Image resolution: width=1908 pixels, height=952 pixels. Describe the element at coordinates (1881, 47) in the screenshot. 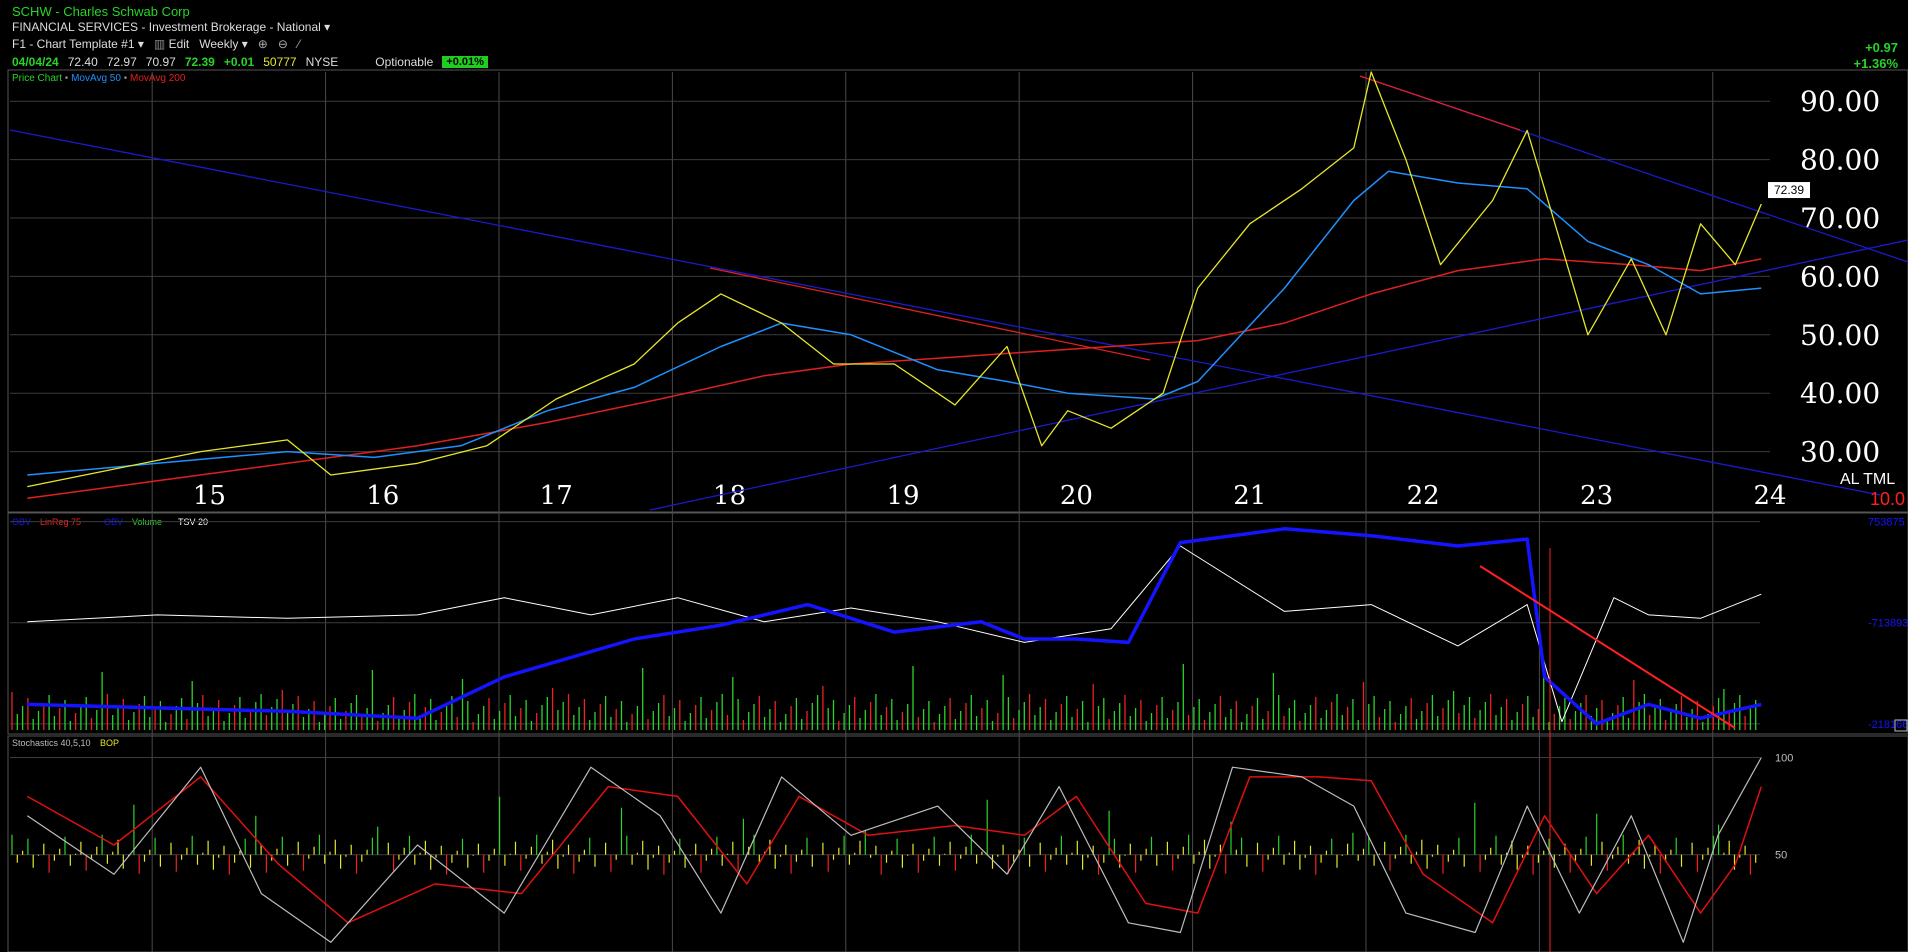

I see `change-abs: +0.97` at that location.